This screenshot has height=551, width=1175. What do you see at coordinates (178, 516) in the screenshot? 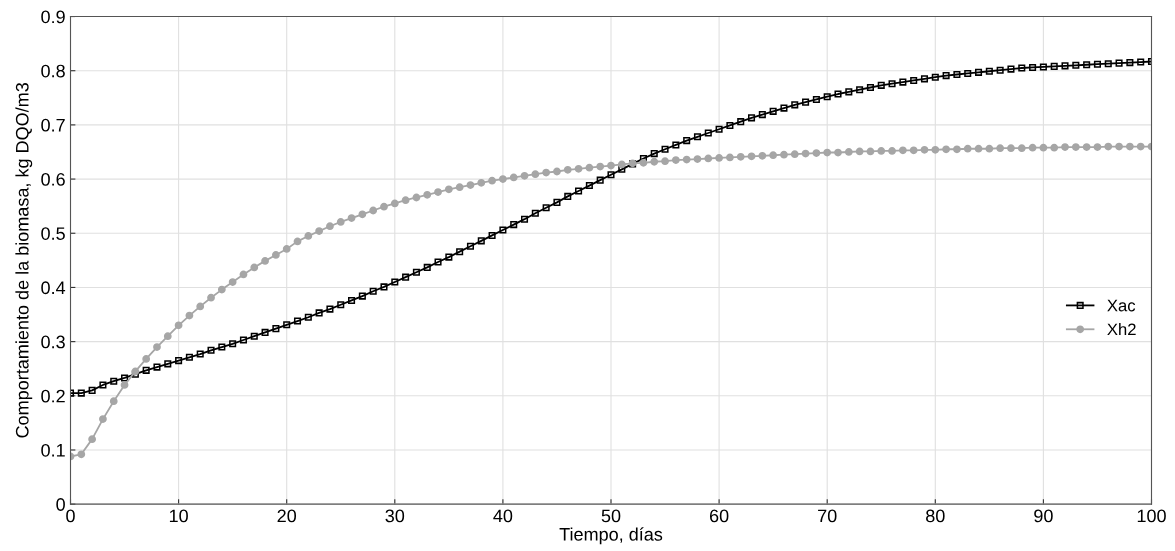
I see `x-tick-label: 10` at bounding box center [178, 516].